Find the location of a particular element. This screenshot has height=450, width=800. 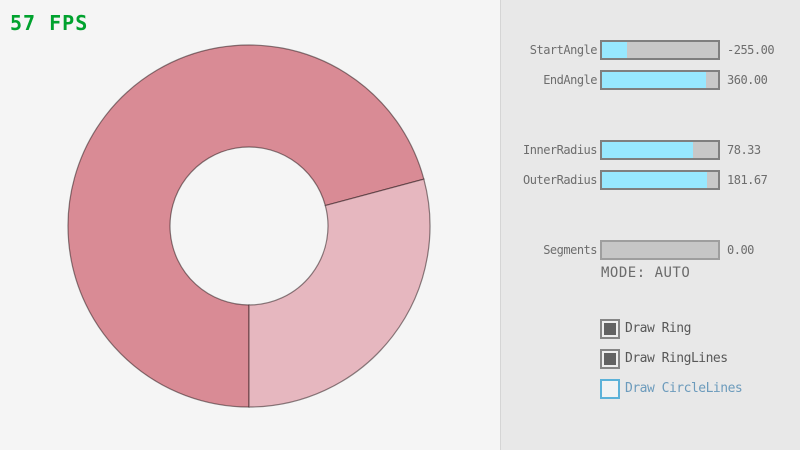

segments-row: Segments 0.00 is located at coordinates (650, 250).